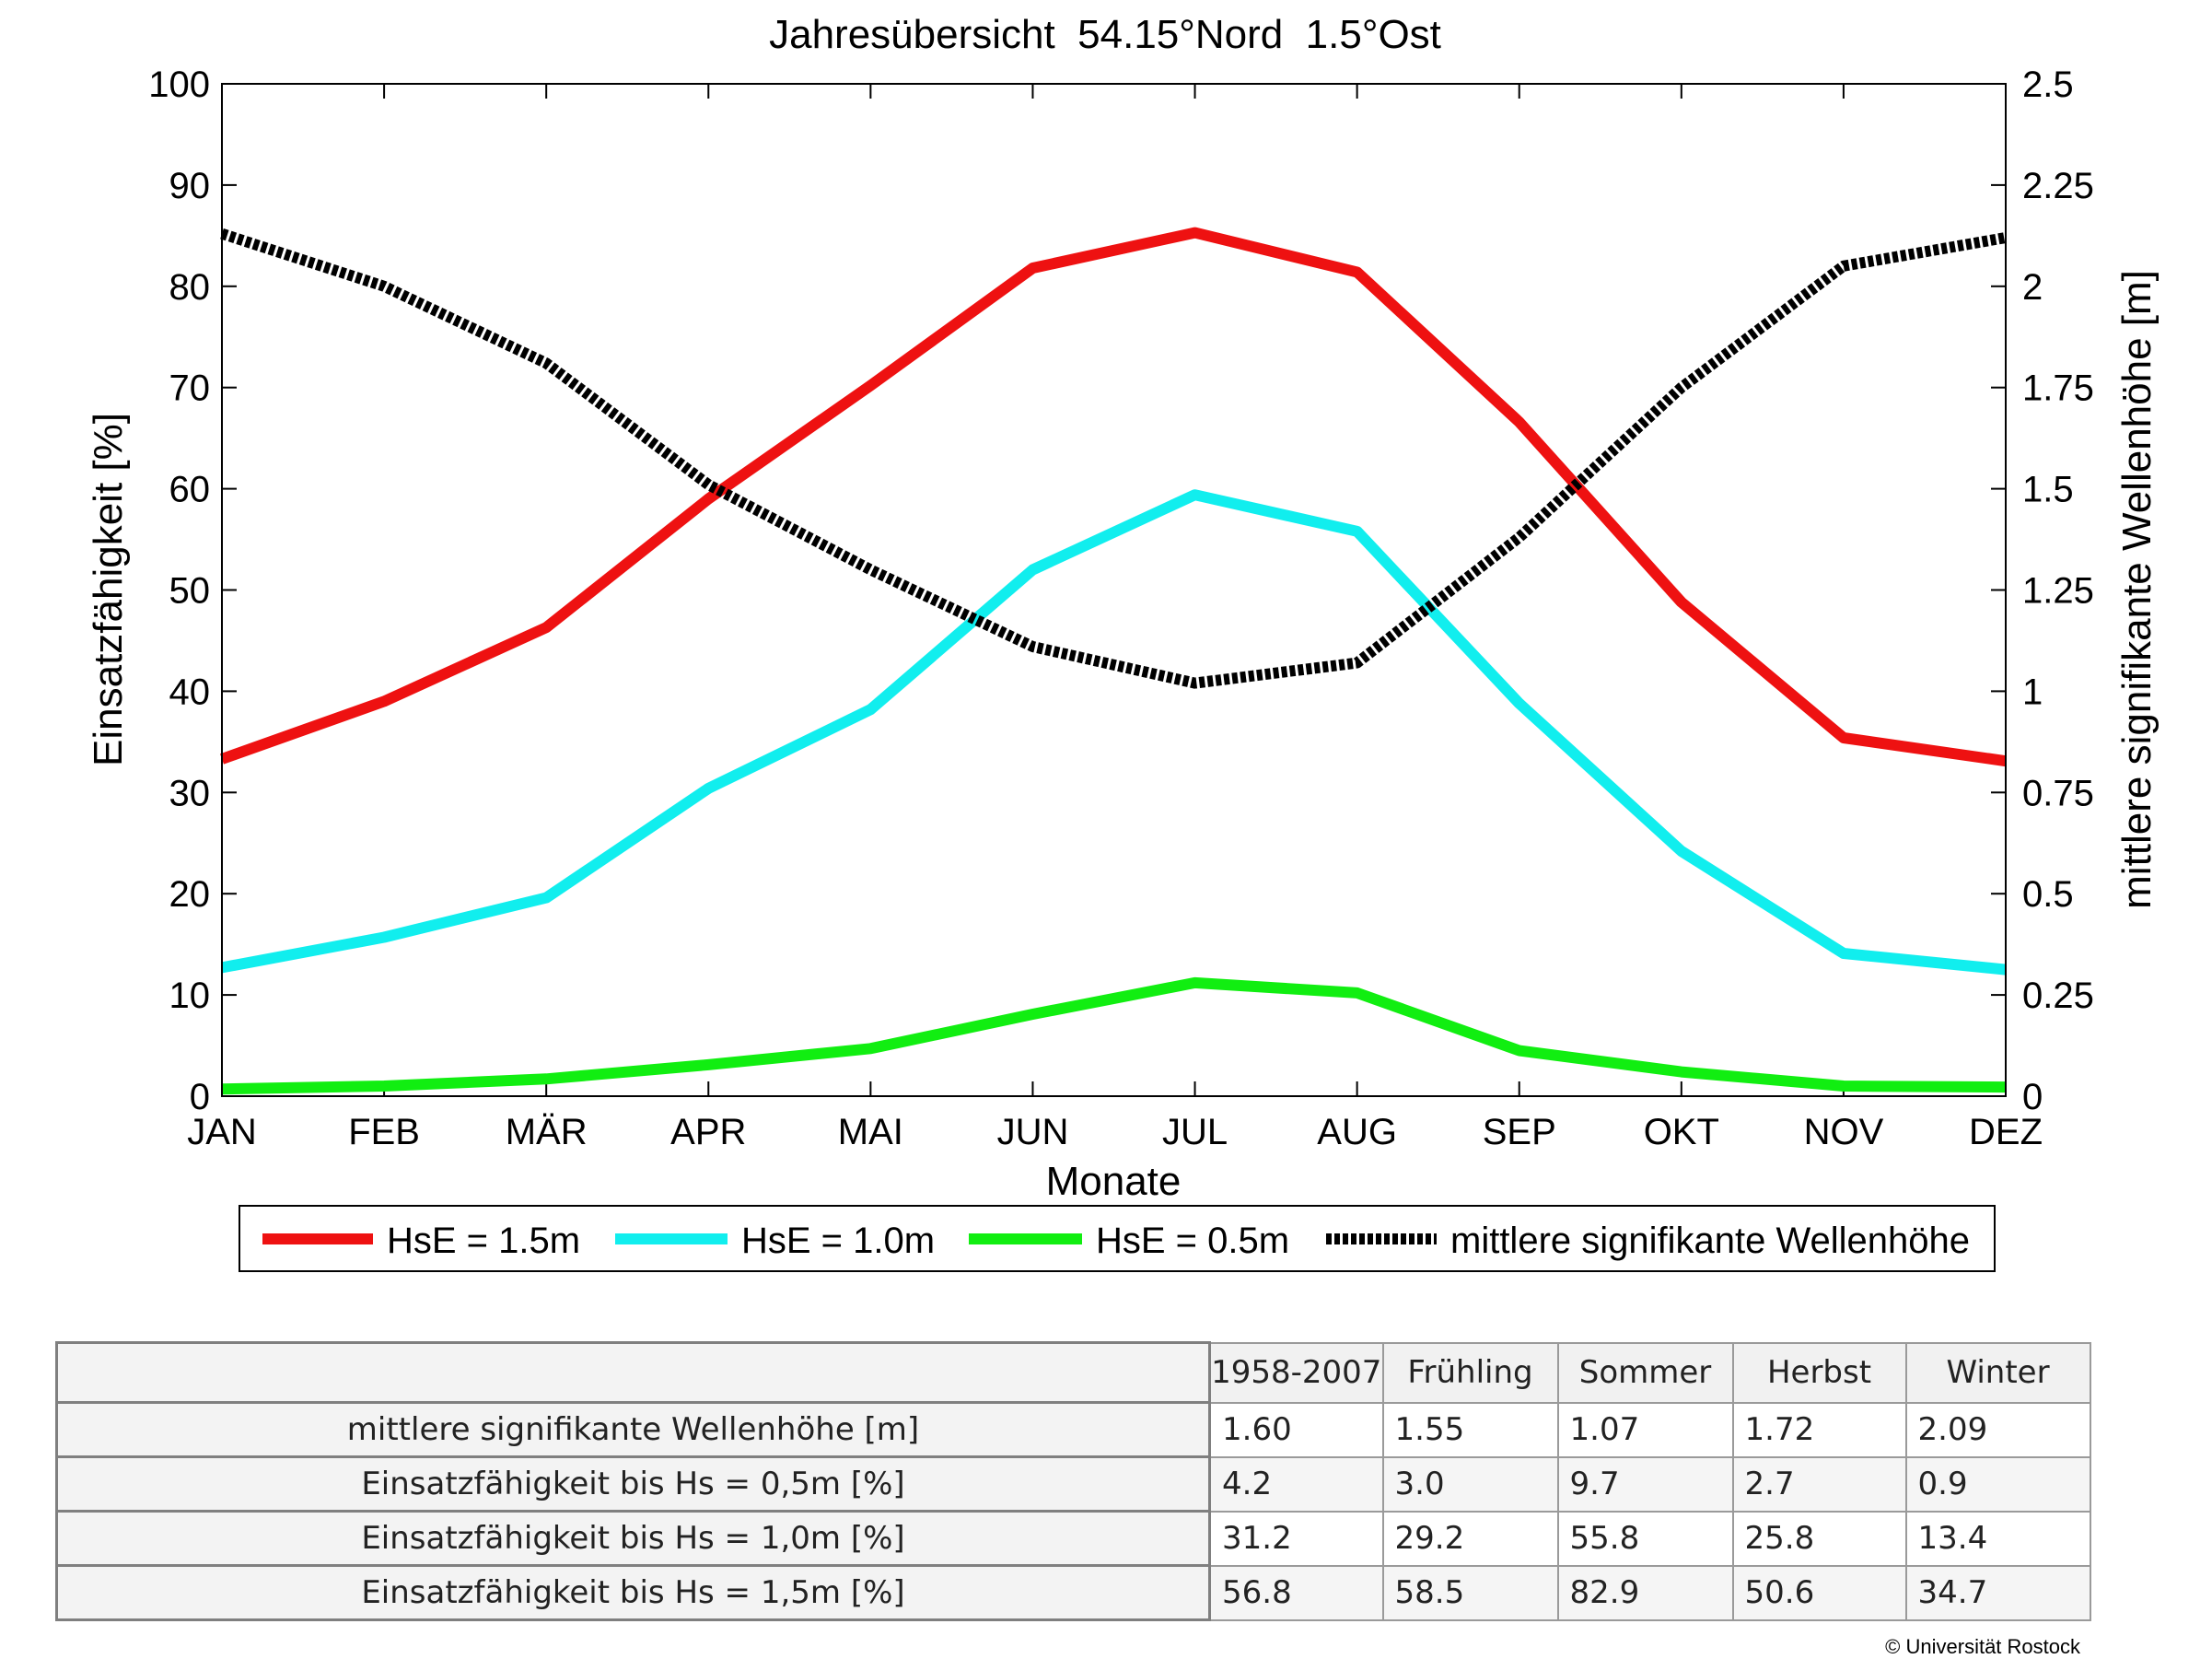 The width and height of the screenshot is (2212, 1659). Describe the element at coordinates (2048, 490) in the screenshot. I see `y-tick-label-right: 1.5` at that location.